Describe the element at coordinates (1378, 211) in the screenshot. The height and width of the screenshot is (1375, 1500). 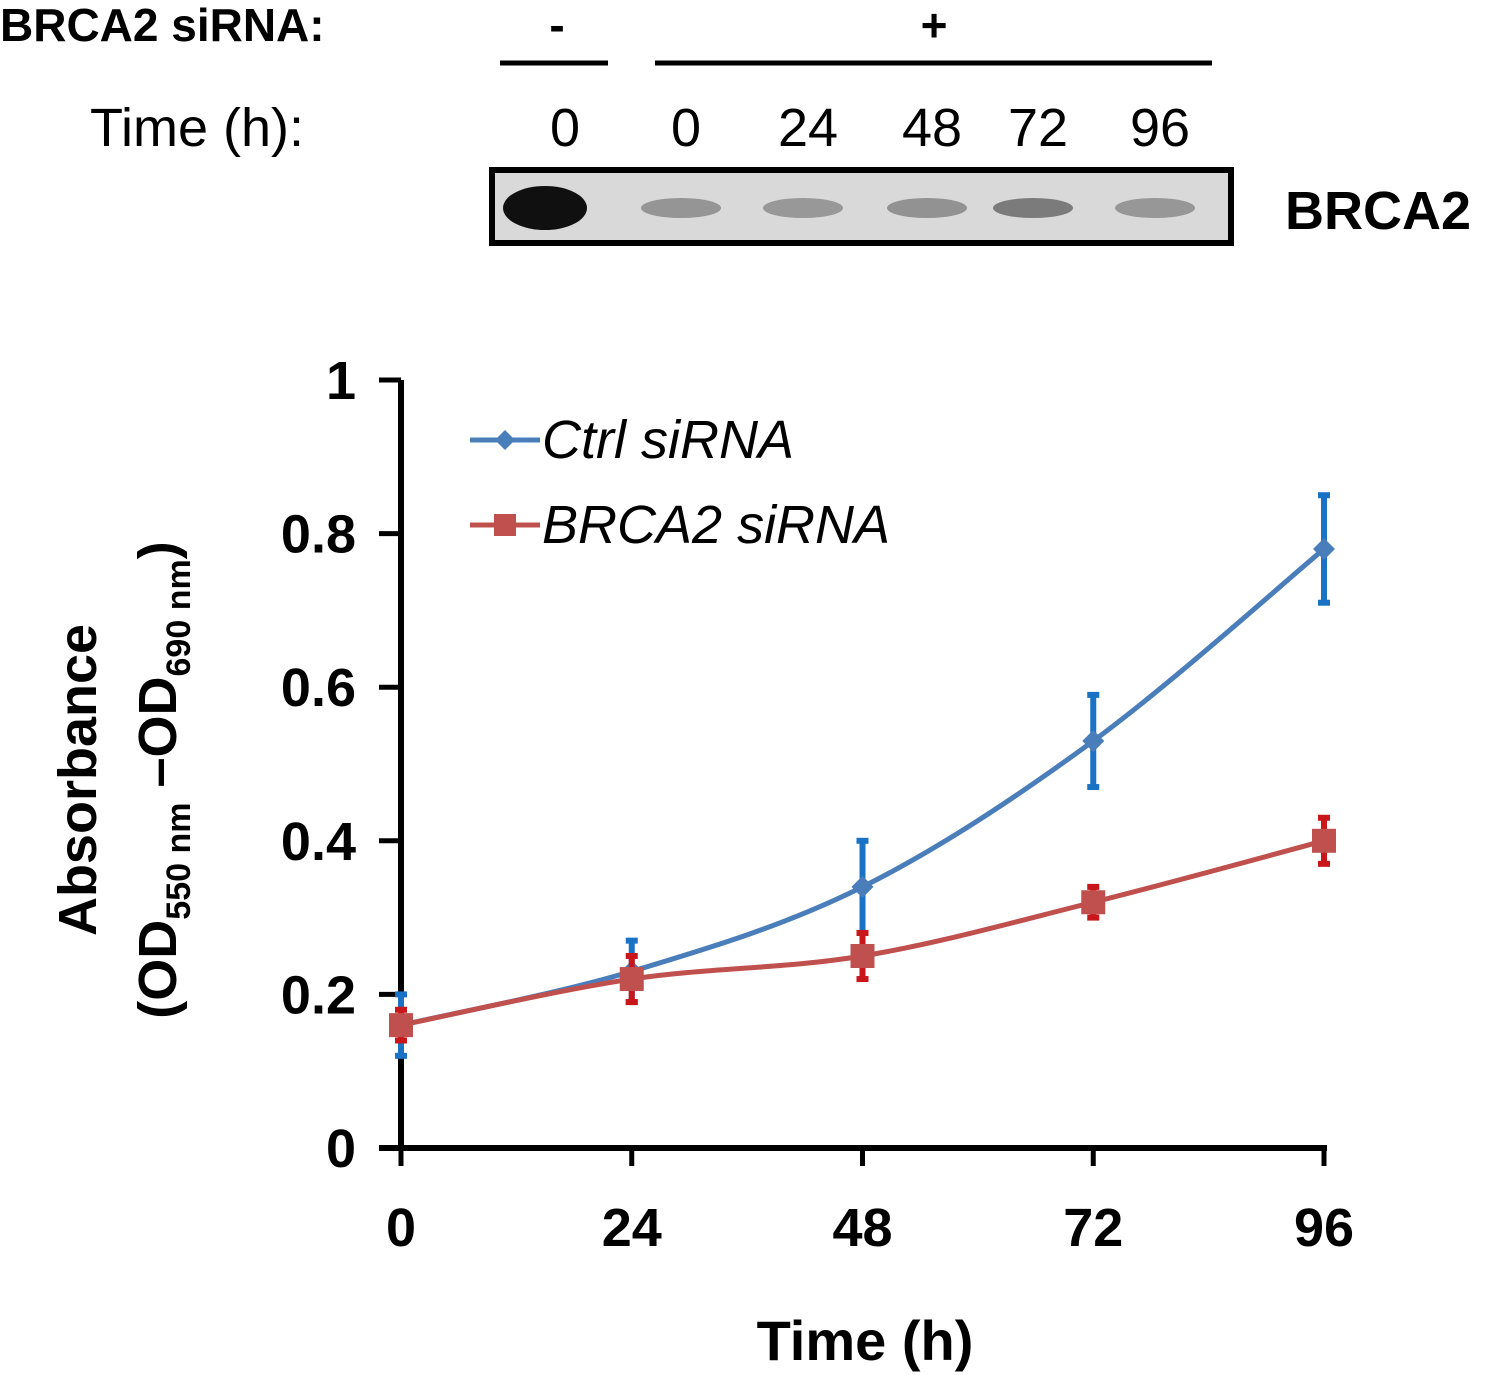
I see `protein-label: BRCA2` at that location.